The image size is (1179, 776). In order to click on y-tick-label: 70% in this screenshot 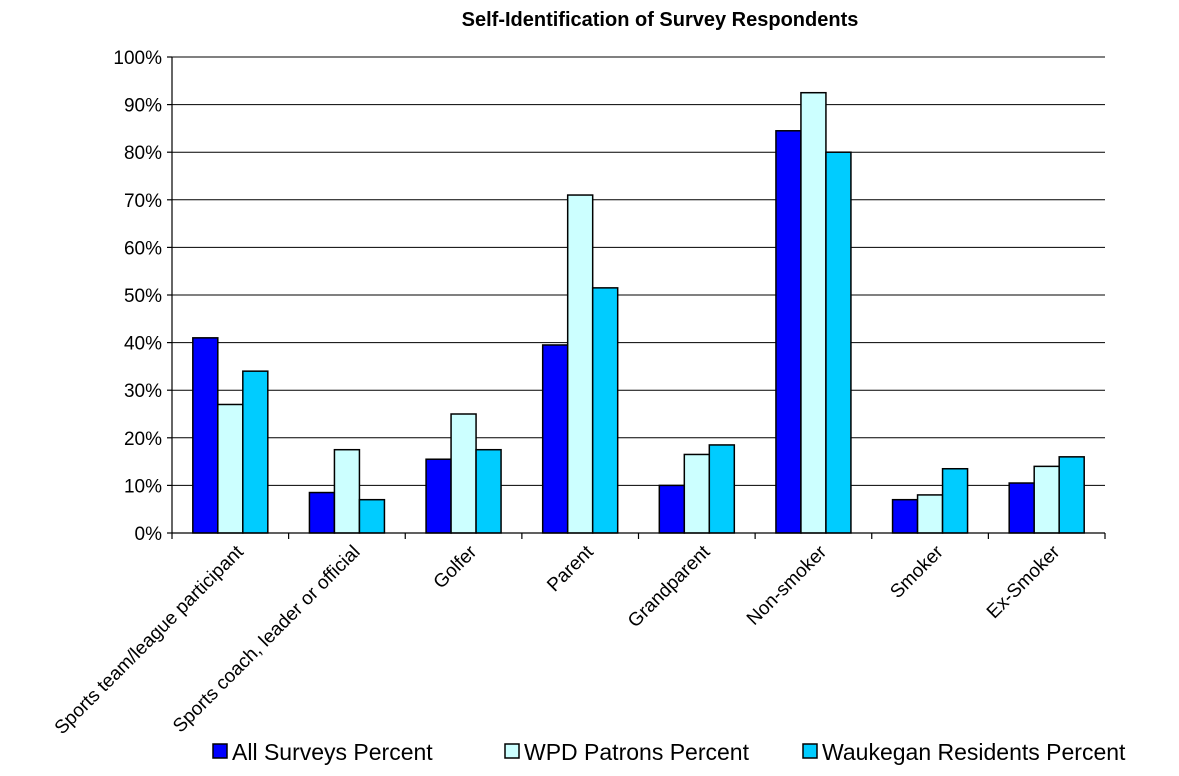, I will do `click(143, 201)`.